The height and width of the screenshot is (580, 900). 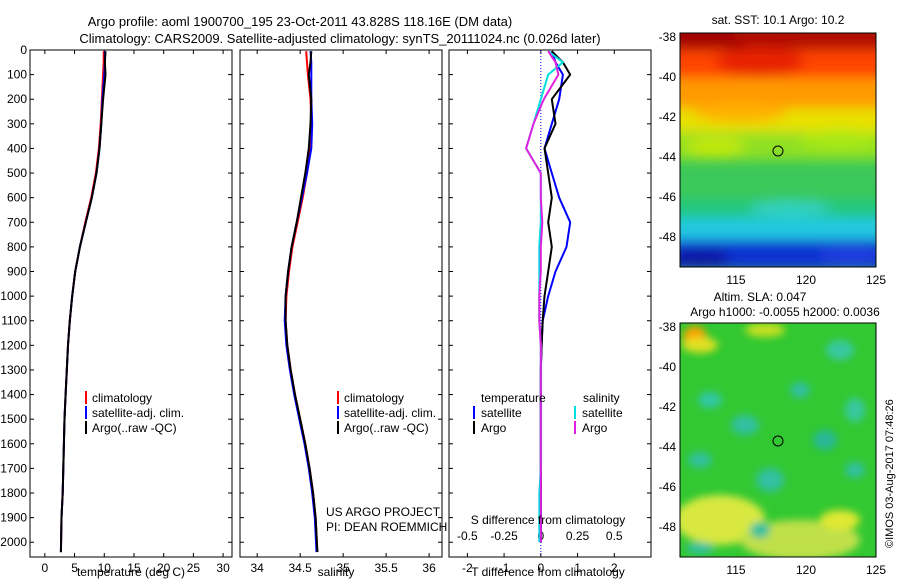 What do you see at coordinates (577, 568) in the screenshot?
I see `x-tick-label: 1` at bounding box center [577, 568].